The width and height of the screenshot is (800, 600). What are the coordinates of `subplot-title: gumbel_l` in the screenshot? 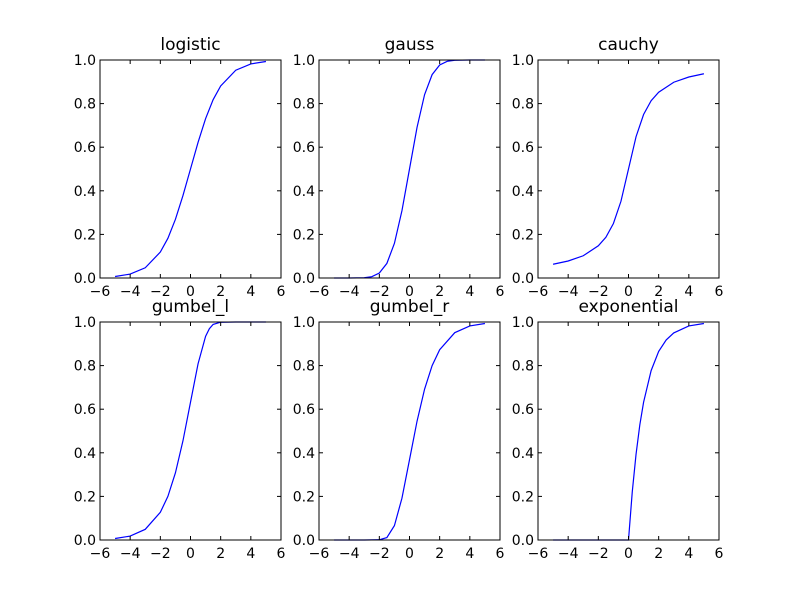 It's located at (190, 307).